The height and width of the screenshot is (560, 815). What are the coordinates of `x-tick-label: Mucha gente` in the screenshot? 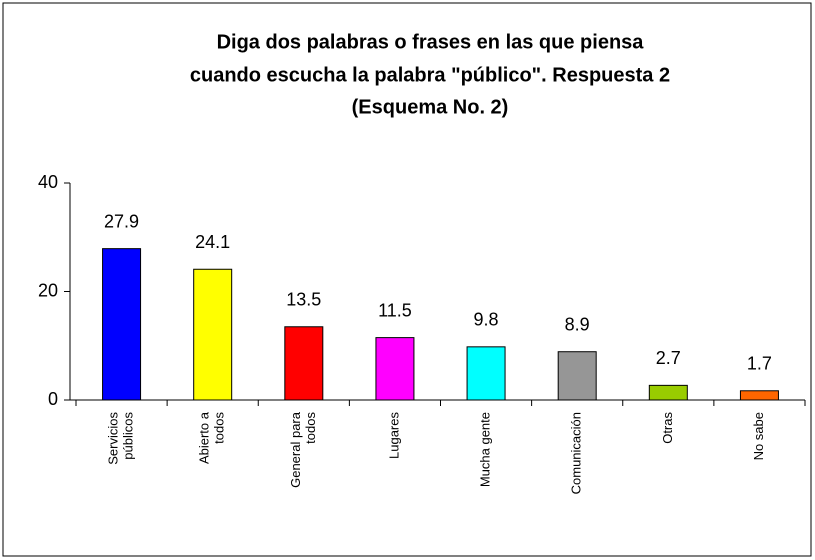 It's located at (485, 449).